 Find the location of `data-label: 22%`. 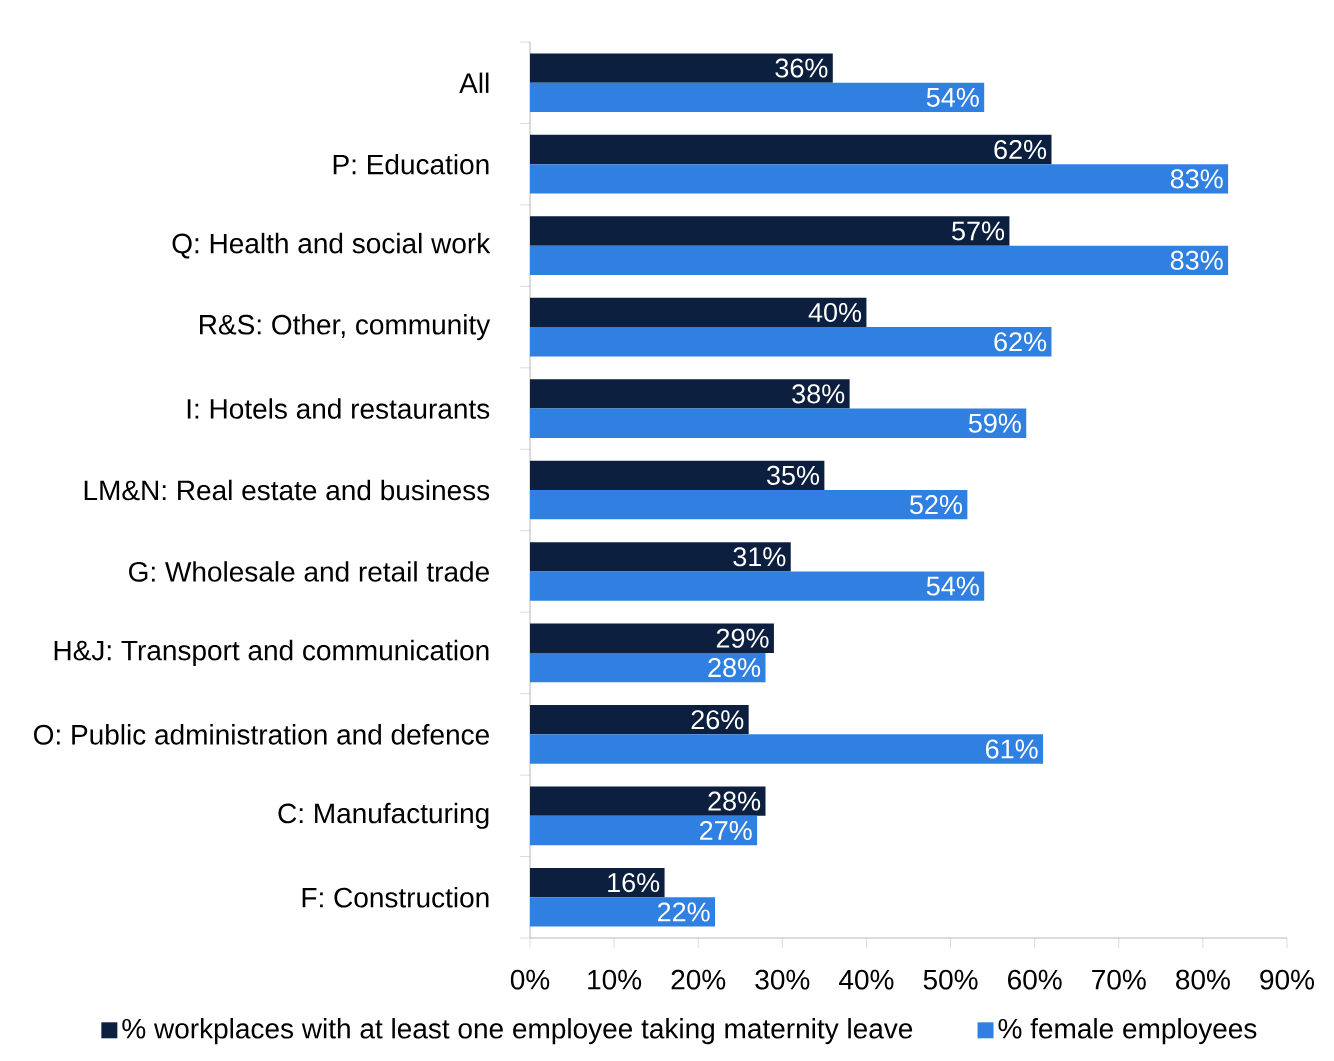

data-label: 22% is located at coordinates (683, 912).